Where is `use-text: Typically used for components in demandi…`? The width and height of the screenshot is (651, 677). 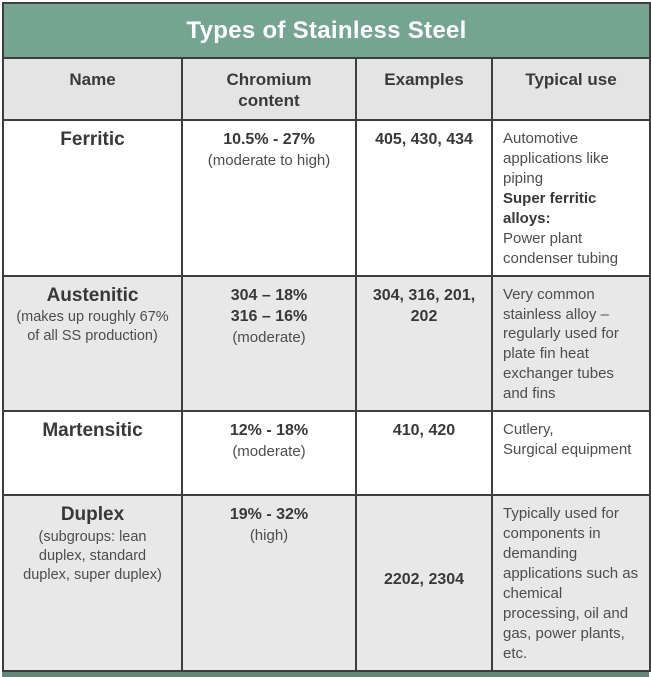
use-text: Typically used for components in demandi… is located at coordinates (571, 583).